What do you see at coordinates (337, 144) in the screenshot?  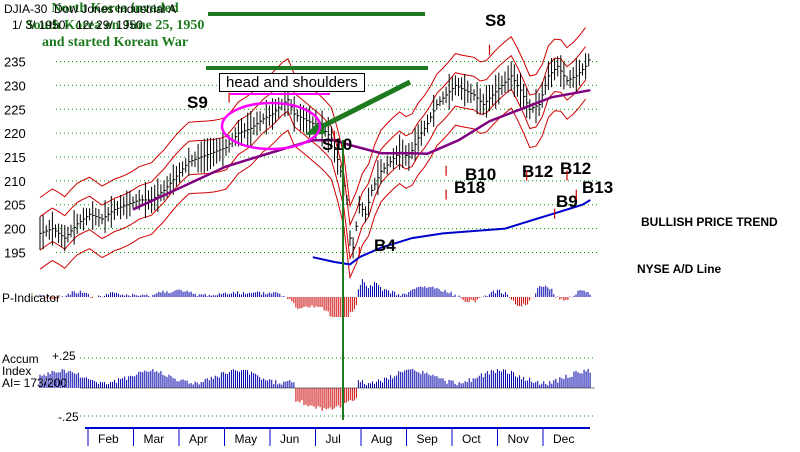 I see `signal-label: S10` at bounding box center [337, 144].